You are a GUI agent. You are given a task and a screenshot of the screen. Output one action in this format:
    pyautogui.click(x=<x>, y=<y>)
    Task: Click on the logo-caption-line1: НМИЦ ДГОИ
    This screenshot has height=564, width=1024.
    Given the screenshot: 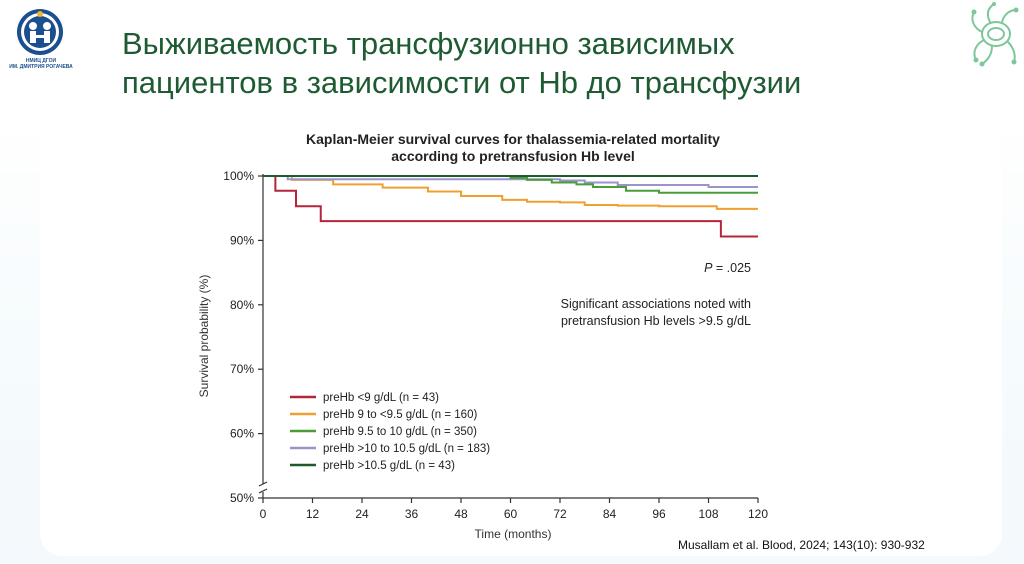 What is the action you would take?
    pyautogui.click(x=41, y=61)
    